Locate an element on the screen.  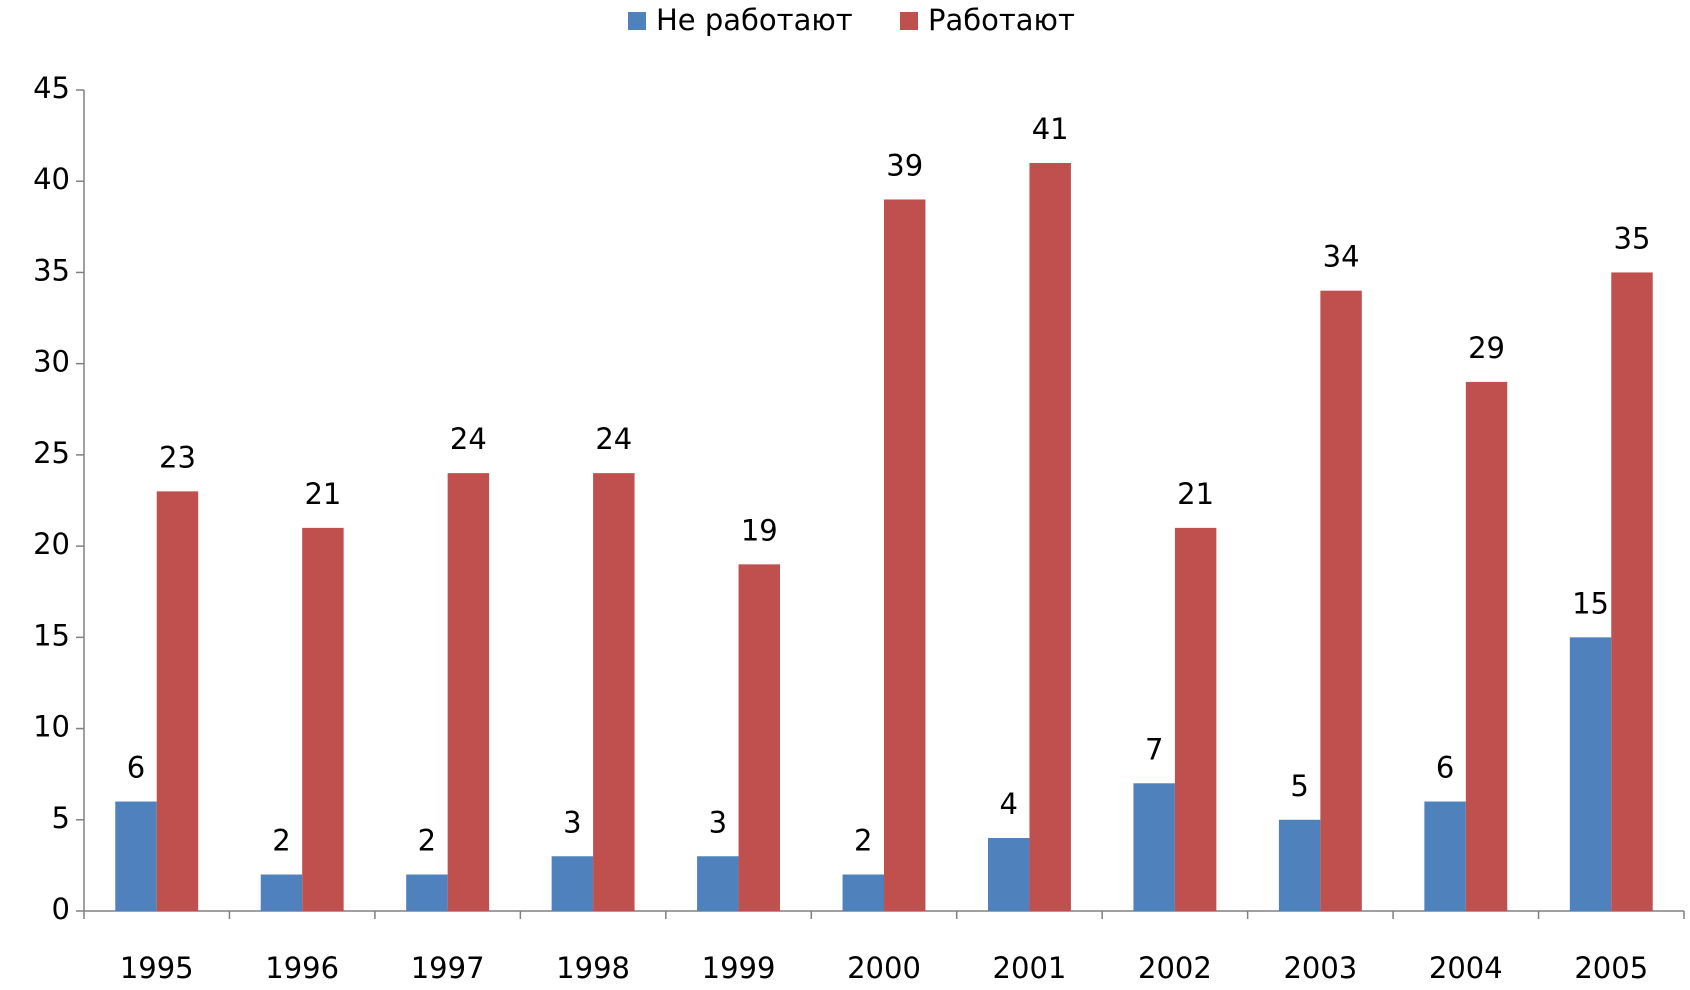
x-tick-label: 1995 is located at coordinates (157, 968).